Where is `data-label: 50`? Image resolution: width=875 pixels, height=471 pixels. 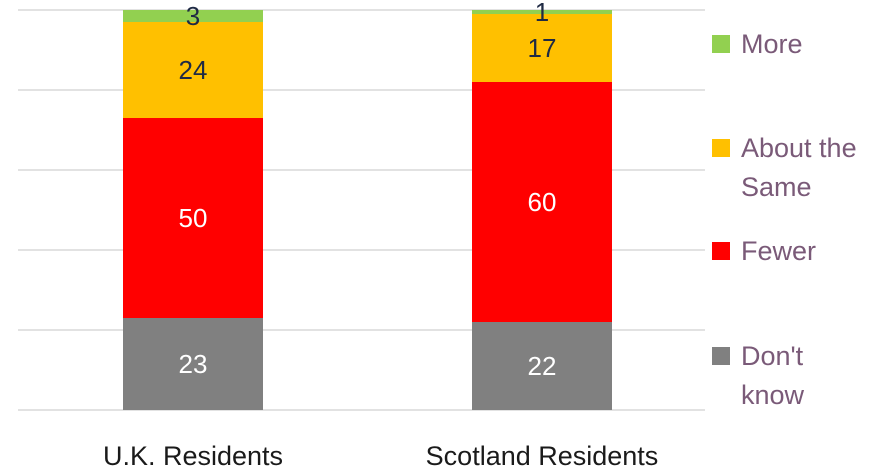 data-label: 50 is located at coordinates (193, 218).